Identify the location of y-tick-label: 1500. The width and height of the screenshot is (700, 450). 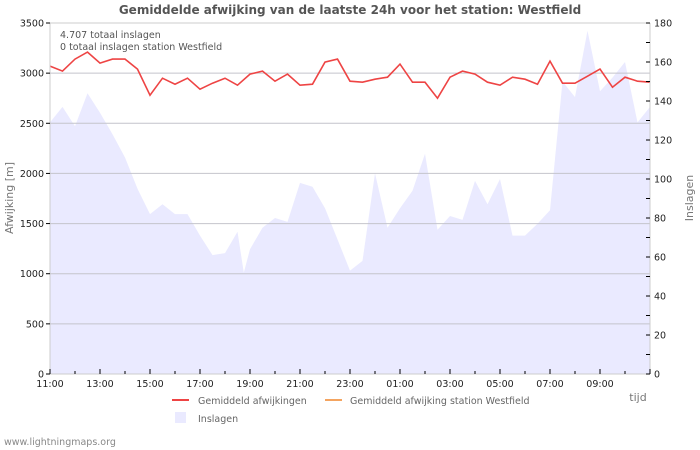
(32, 224).